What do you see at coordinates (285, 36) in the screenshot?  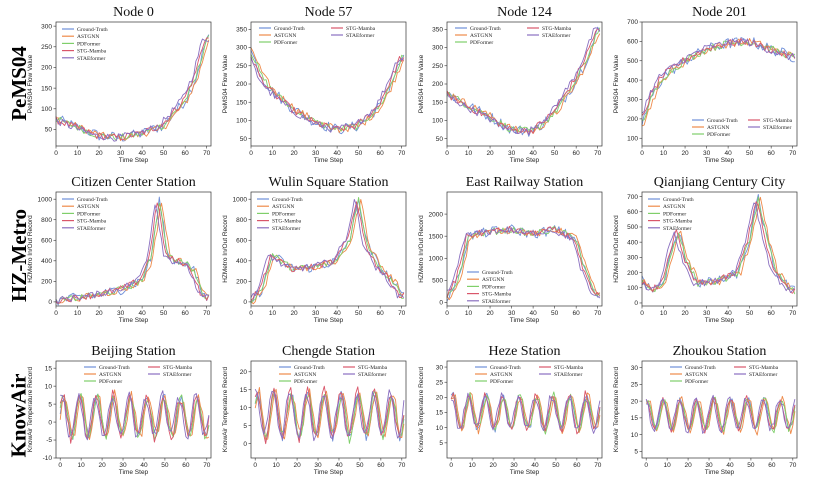 I see `chart-2-legend-label: ASTGNN` at bounding box center [285, 36].